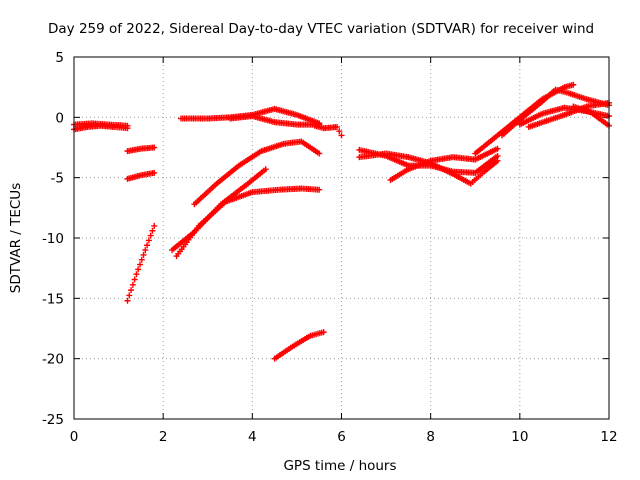  Describe the element at coordinates (163, 437) in the screenshot. I see `x-tick-label: 2` at that location.